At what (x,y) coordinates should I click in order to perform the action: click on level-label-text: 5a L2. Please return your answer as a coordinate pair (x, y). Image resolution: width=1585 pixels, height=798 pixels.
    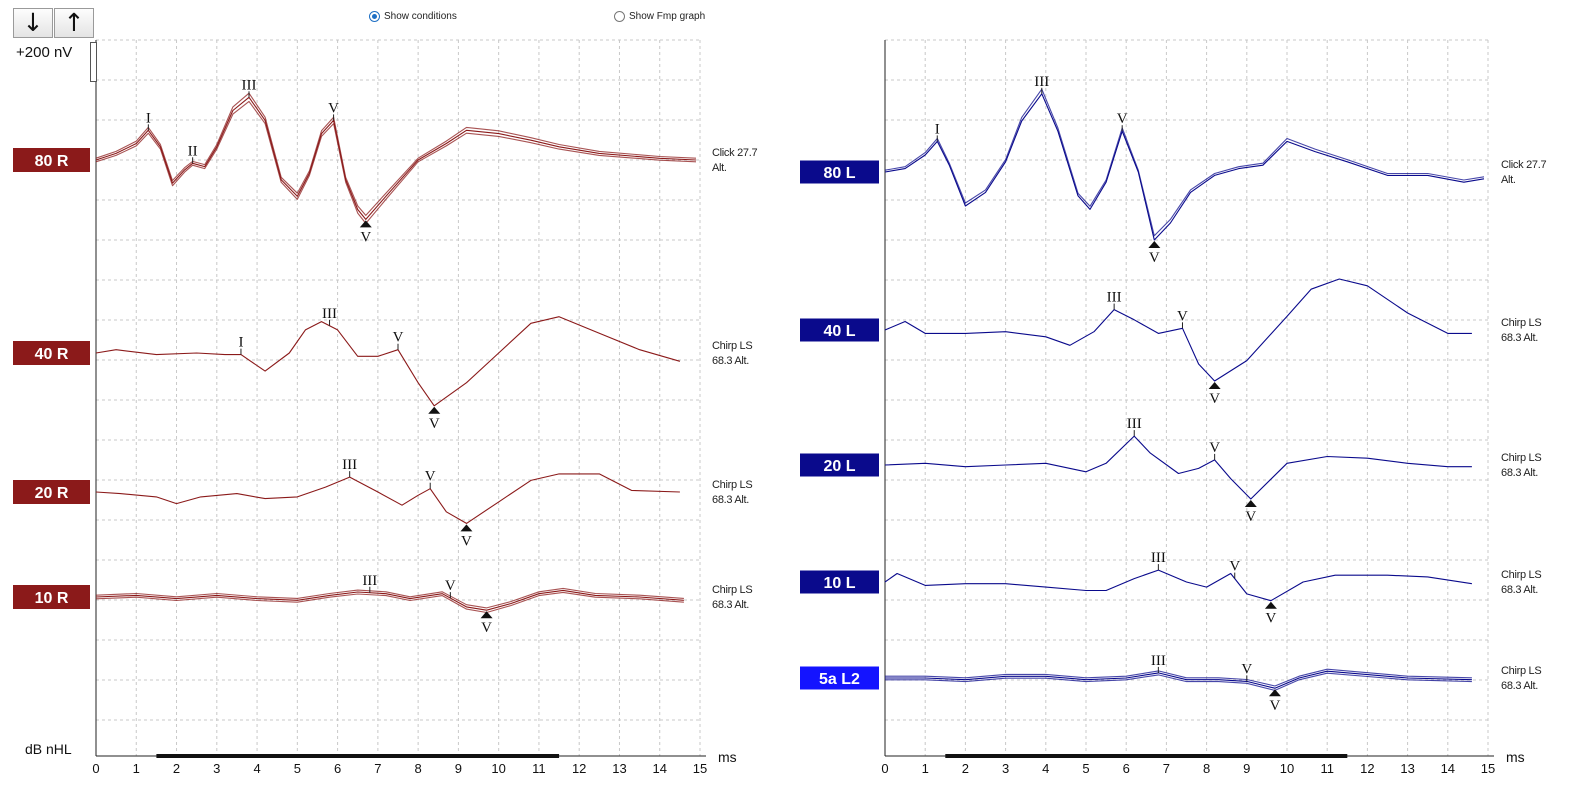
    Looking at the image, I should click on (839, 679).